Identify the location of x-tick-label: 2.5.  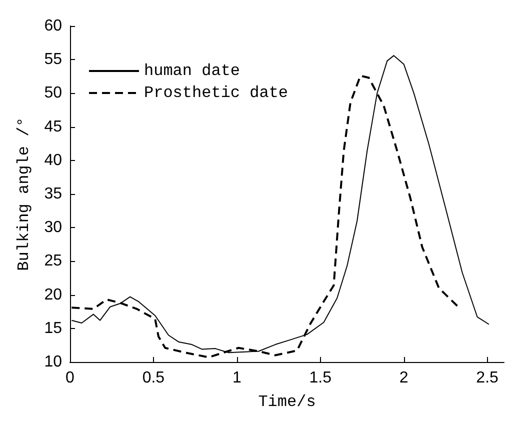
(487, 378).